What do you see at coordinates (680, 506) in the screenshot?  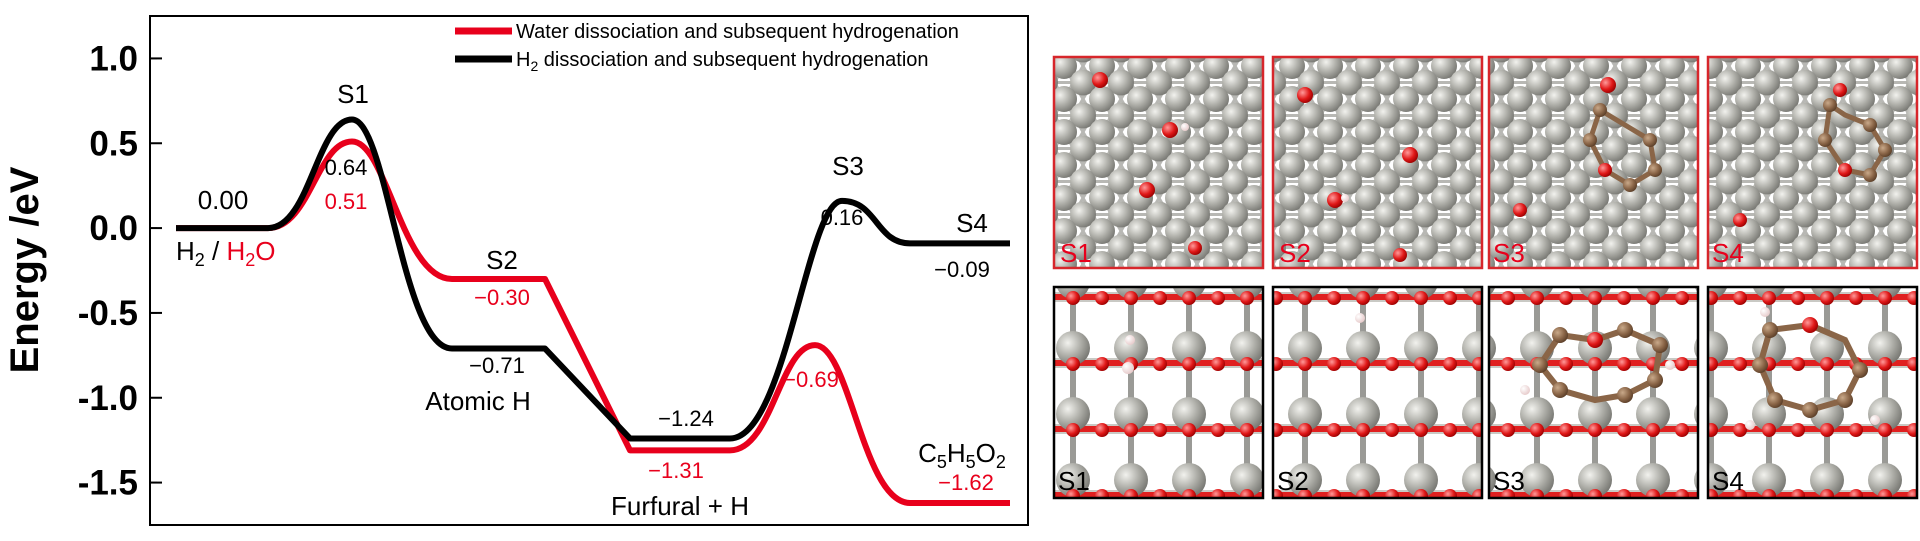 I see `label-furfural: Furfural + H` at bounding box center [680, 506].